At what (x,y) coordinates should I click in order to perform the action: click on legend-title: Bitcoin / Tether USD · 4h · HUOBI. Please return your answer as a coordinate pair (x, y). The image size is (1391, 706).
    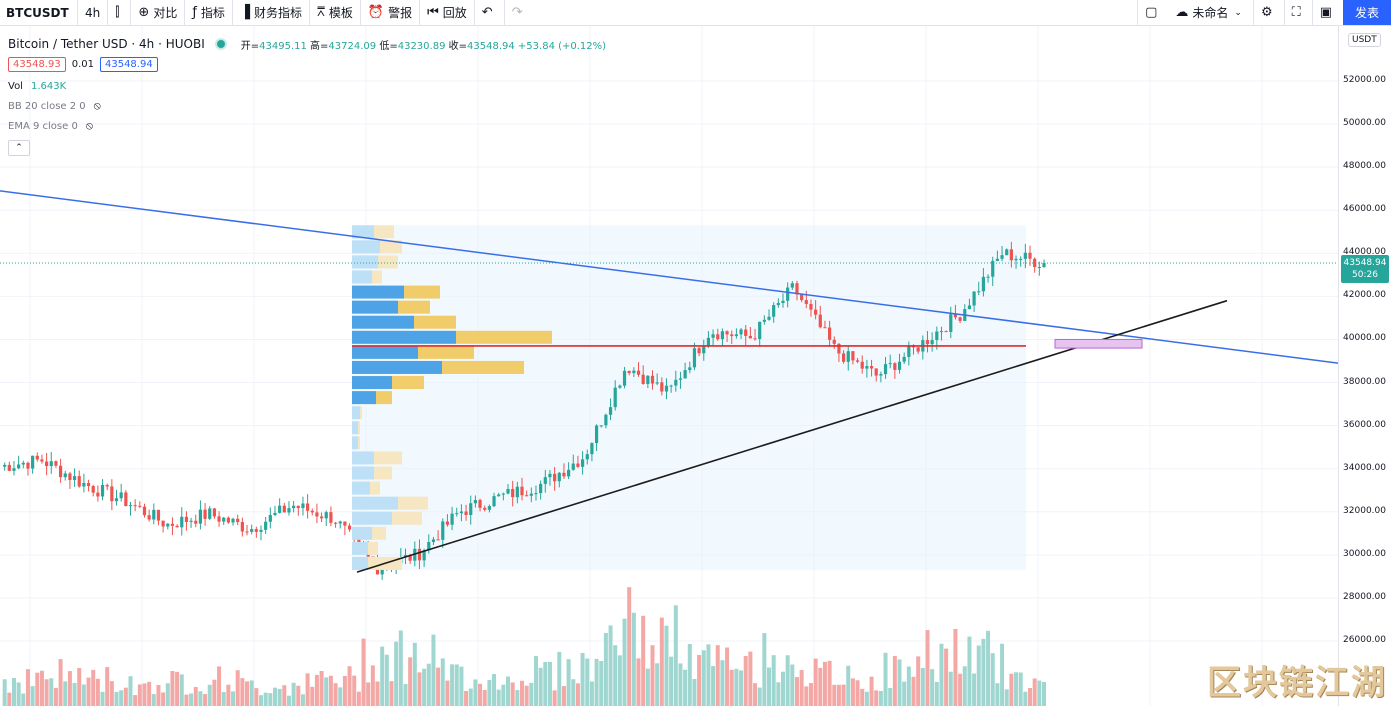
    Looking at the image, I should click on (106, 44).